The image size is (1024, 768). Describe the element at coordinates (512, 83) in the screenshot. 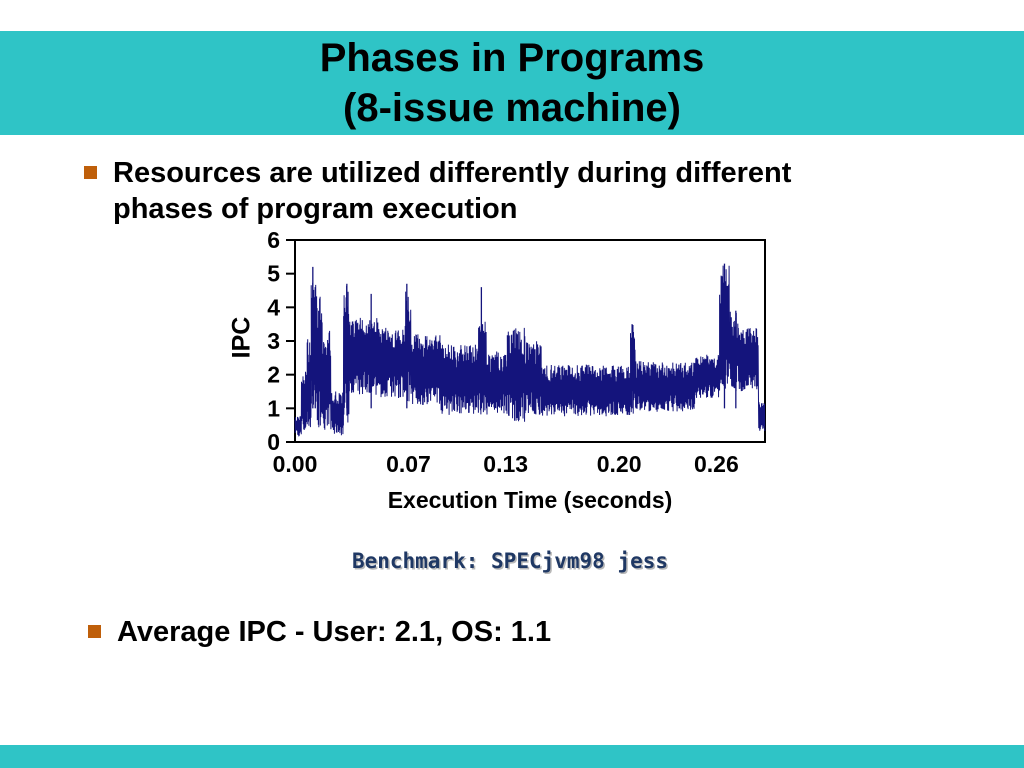

I see `title-banner: Phases in Programs (8-issue machine)` at that location.